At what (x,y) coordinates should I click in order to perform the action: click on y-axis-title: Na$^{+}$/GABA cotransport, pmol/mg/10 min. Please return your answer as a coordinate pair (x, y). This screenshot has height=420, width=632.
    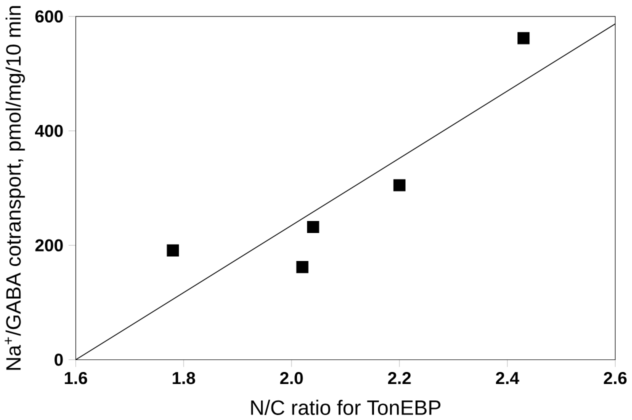
    Looking at the image, I should click on (14, 188).